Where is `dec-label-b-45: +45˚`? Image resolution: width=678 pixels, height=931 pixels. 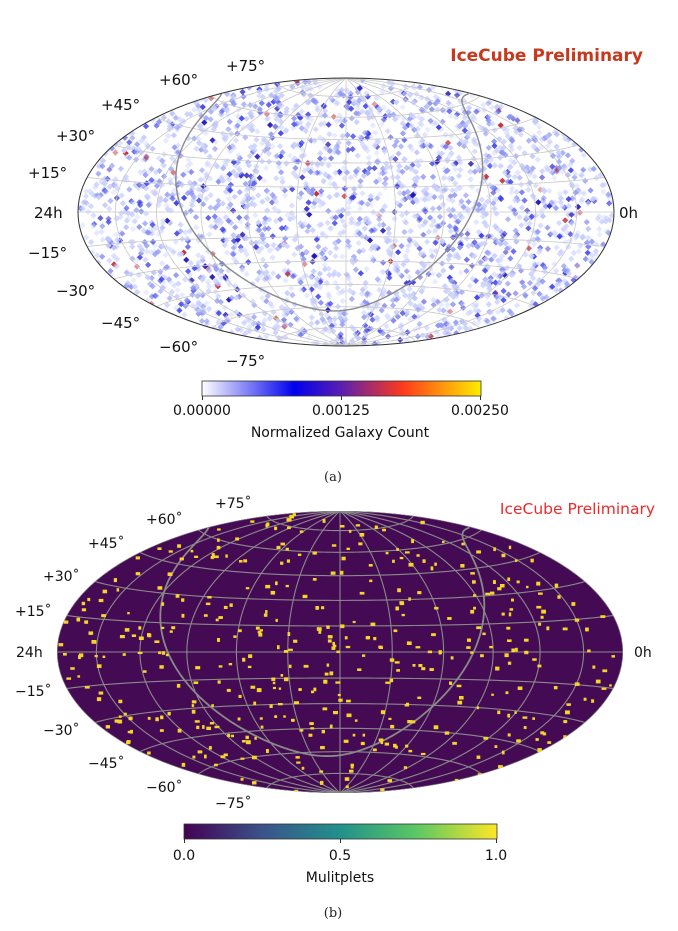
dec-label-b-45: +45˚ is located at coordinates (106, 543).